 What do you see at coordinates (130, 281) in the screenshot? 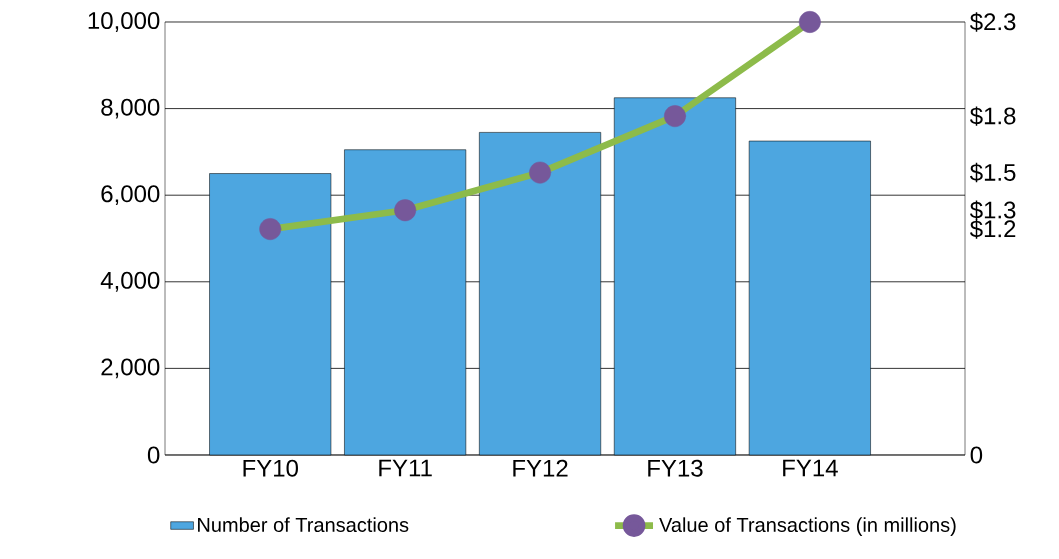
I see `y-tick-label: 4,000` at bounding box center [130, 281].